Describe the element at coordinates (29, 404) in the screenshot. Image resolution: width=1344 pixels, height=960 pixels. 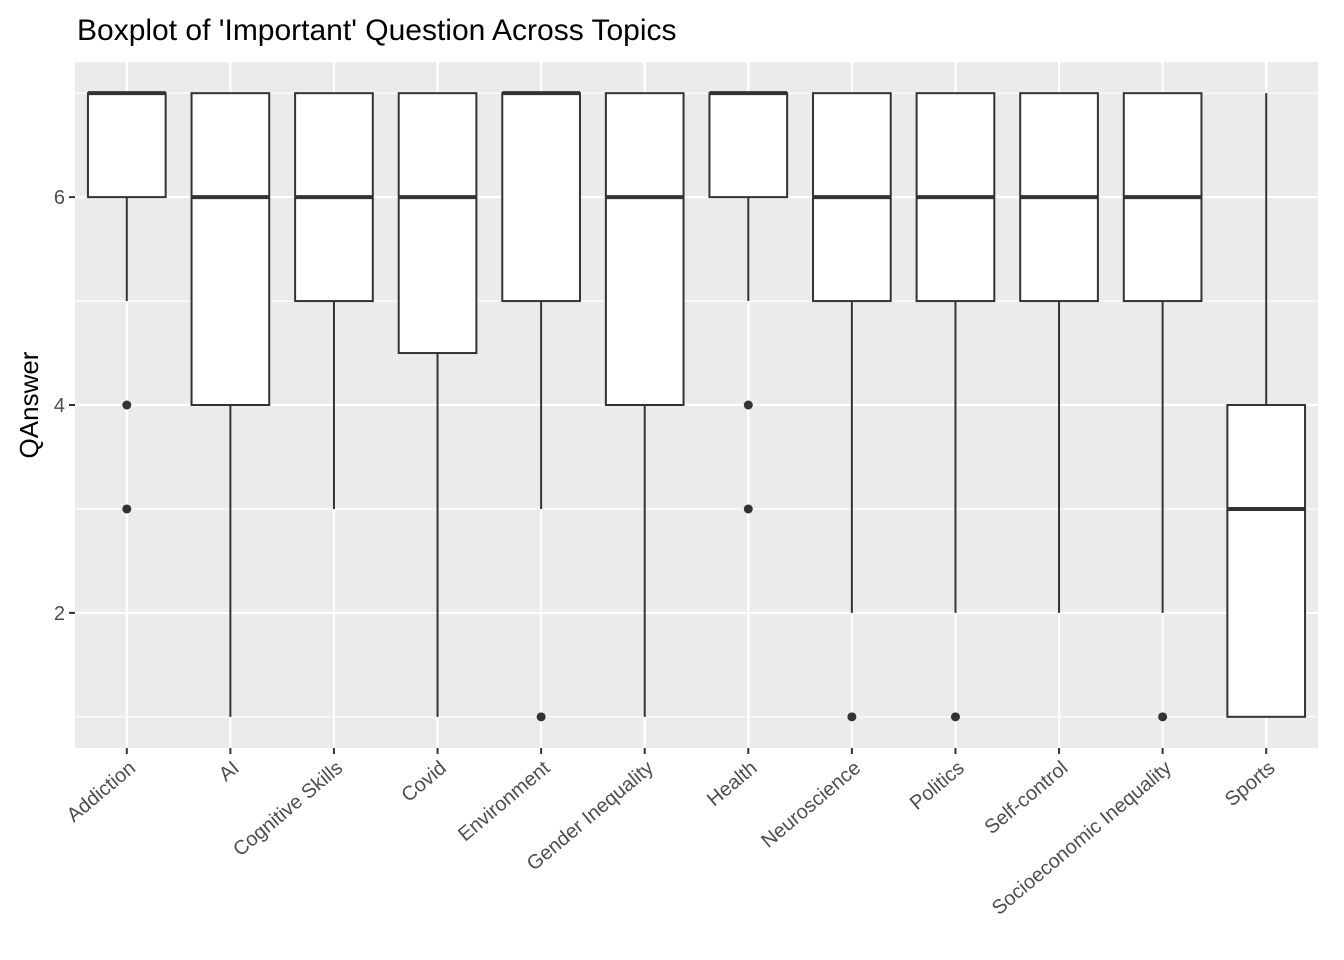
I see `y-axis-title: QAnswer` at that location.